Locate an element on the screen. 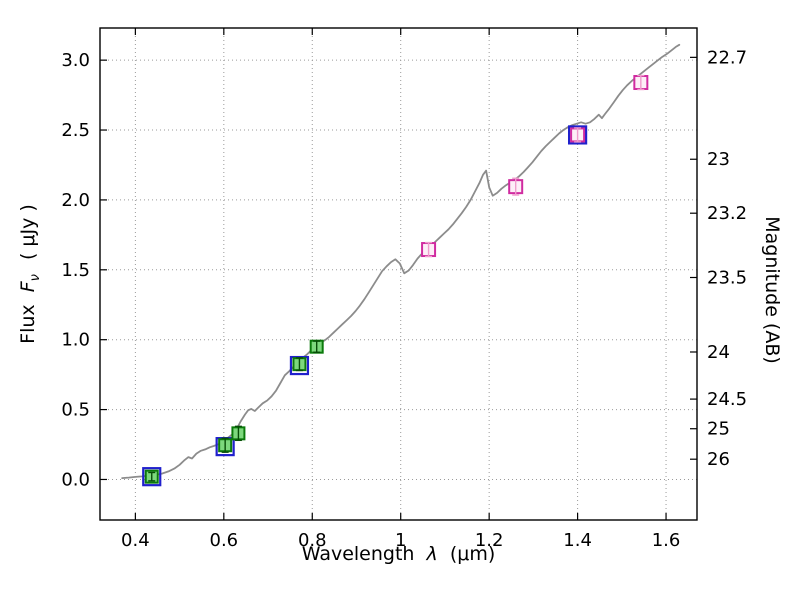  x-tick-label: 0.8 is located at coordinates (312, 540).